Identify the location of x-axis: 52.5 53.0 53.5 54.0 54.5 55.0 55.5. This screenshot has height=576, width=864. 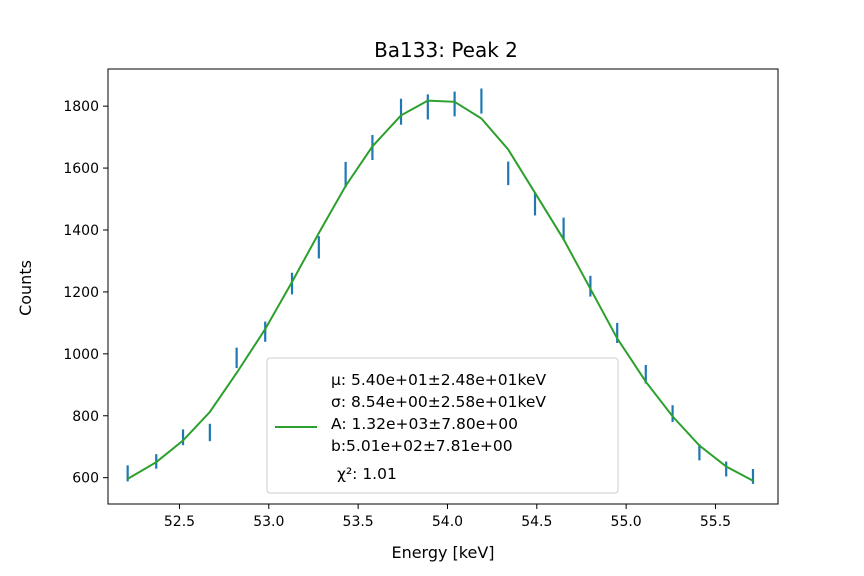
(447, 517).